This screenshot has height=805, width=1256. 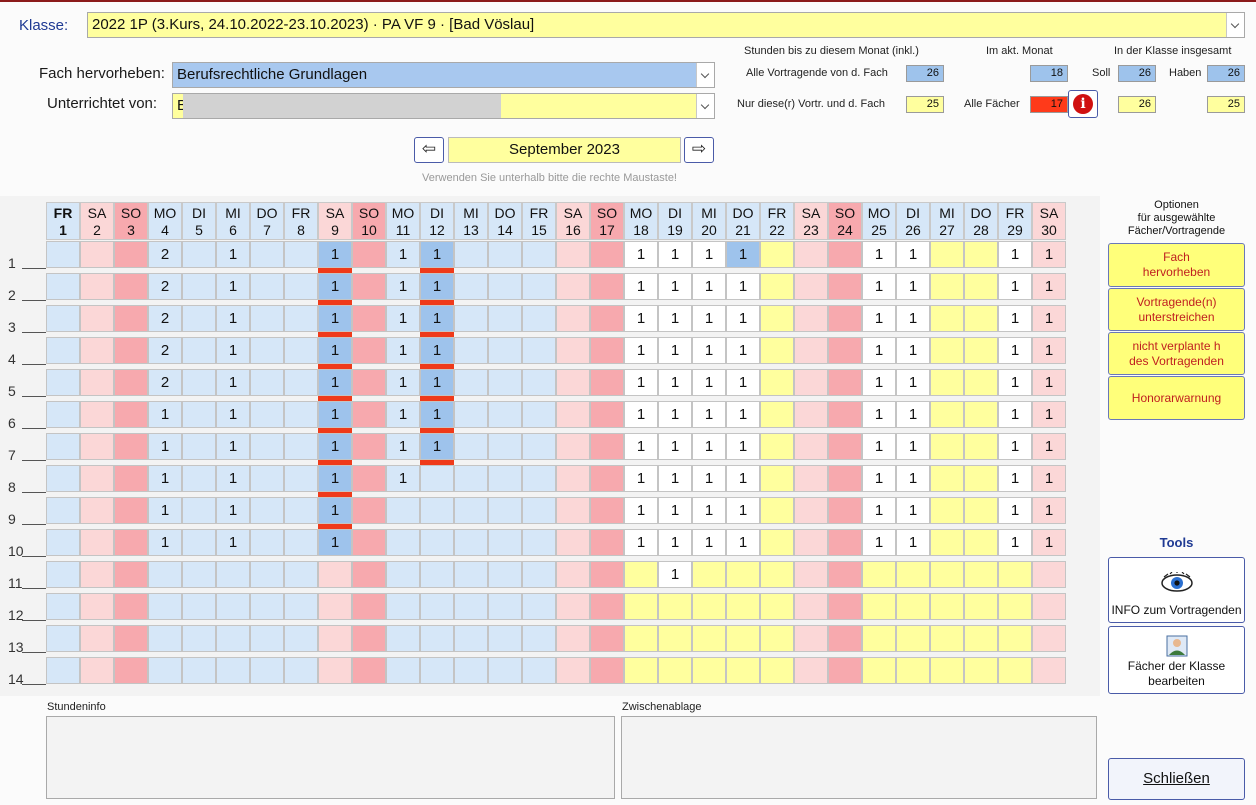 What do you see at coordinates (443, 75) in the screenshot?
I see `fach-select: Berufsrechtliche Grundlagen` at bounding box center [443, 75].